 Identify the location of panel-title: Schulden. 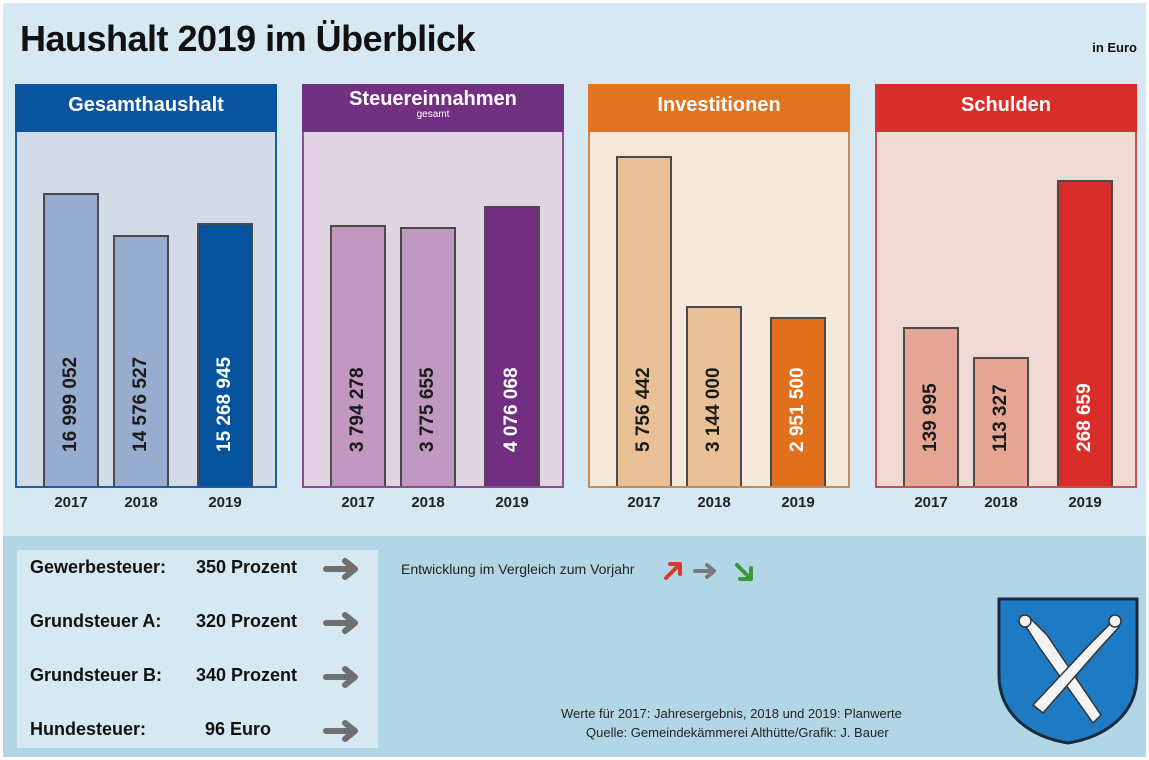
(1006, 108).